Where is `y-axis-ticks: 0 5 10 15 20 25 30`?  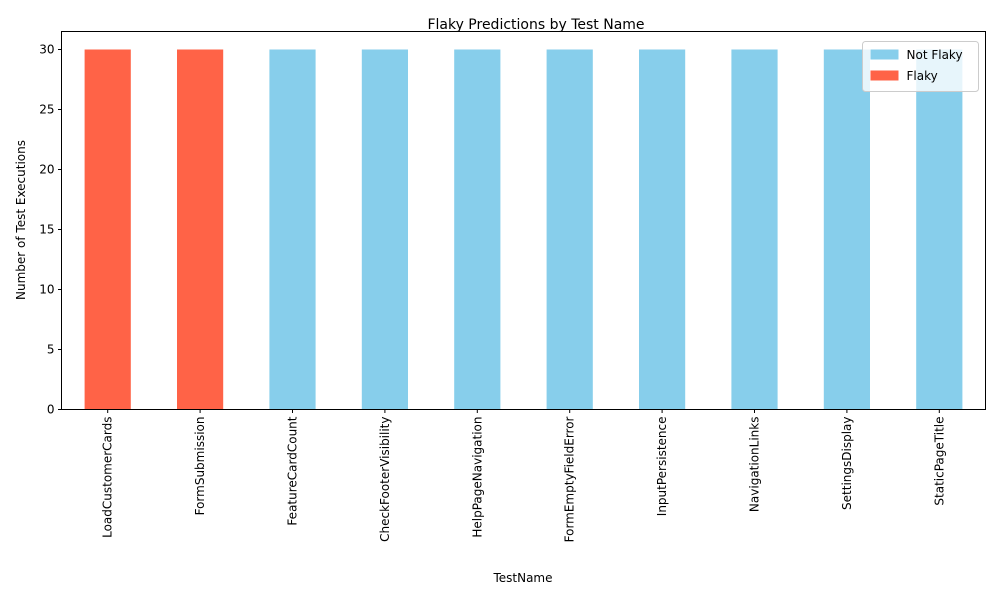
y-axis-ticks: 0 5 10 15 20 25 30 is located at coordinates (50, 230).